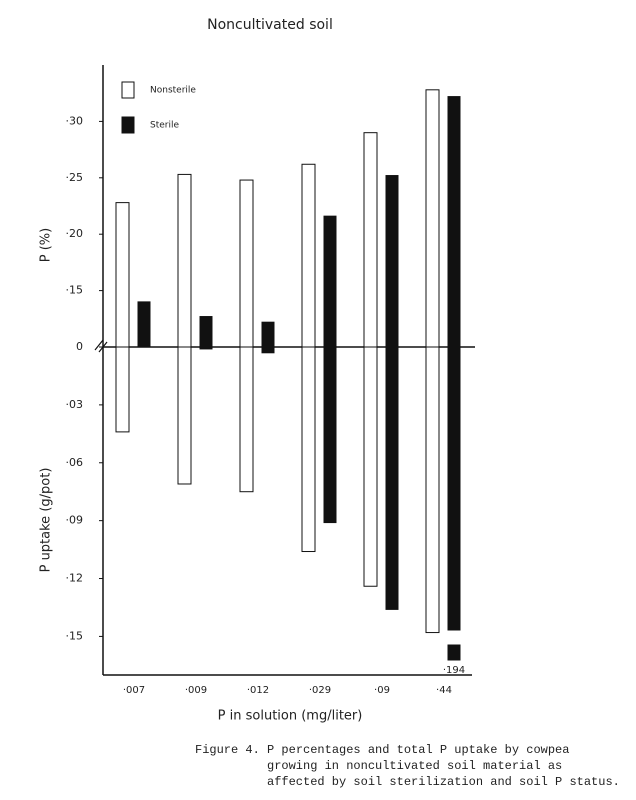 The image size is (636, 800). What do you see at coordinates (196, 690) in the screenshot?
I see `x-tick-label: ·009` at bounding box center [196, 690].